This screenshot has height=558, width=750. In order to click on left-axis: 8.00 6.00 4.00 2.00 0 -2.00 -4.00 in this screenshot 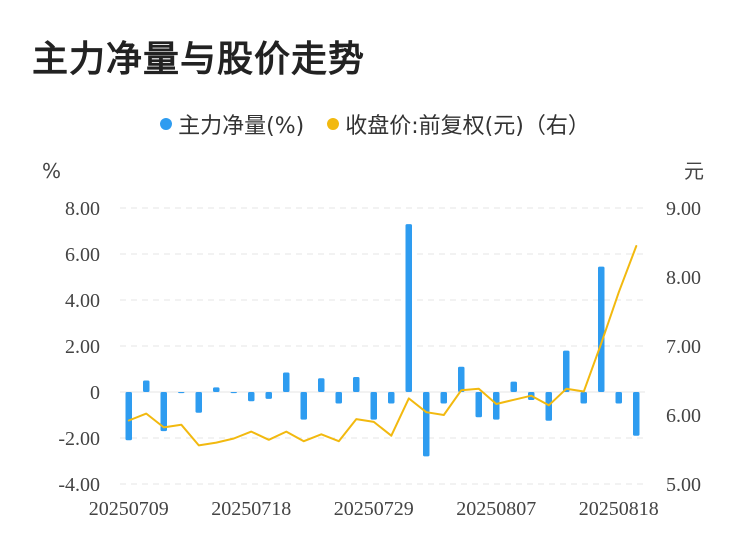, I will do `click(79, 347)`.